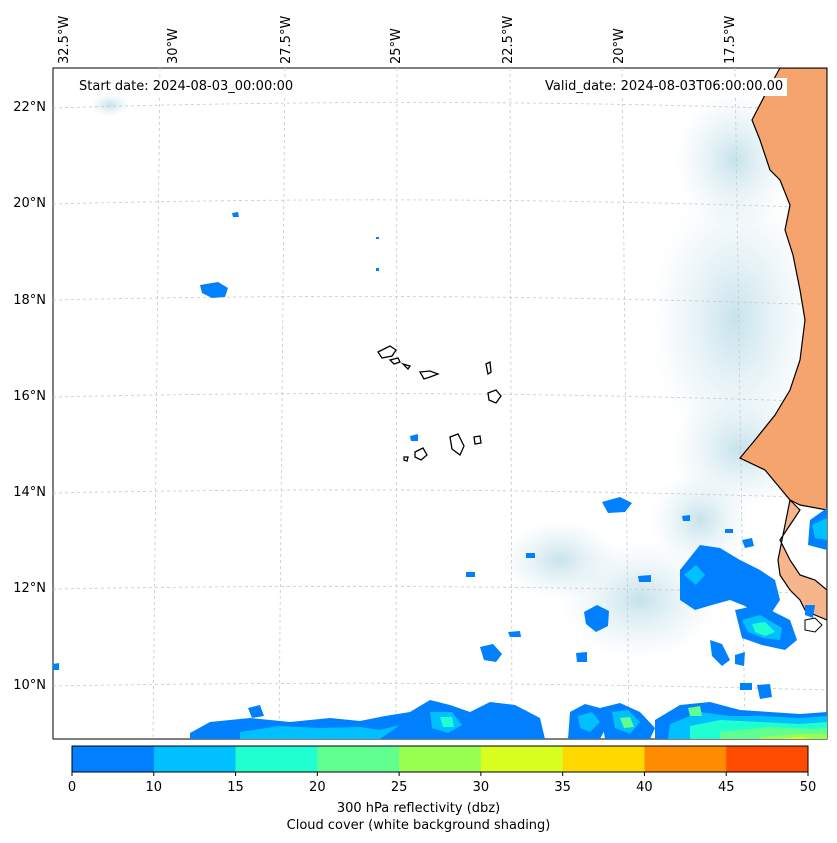 This screenshot has width=837, height=843. I want to click on colorbar-tick-label: 45, so click(726, 787).